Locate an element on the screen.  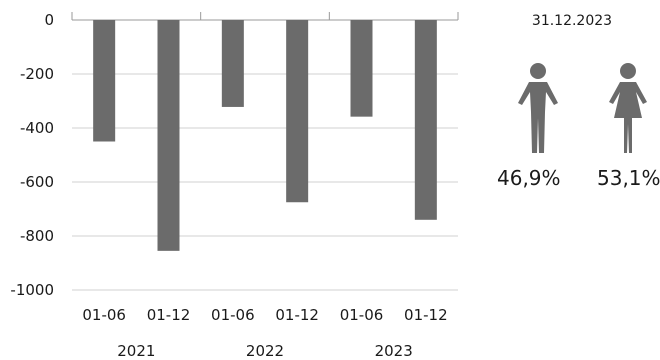
female-share: 53,1% is located at coordinates (628, 178).